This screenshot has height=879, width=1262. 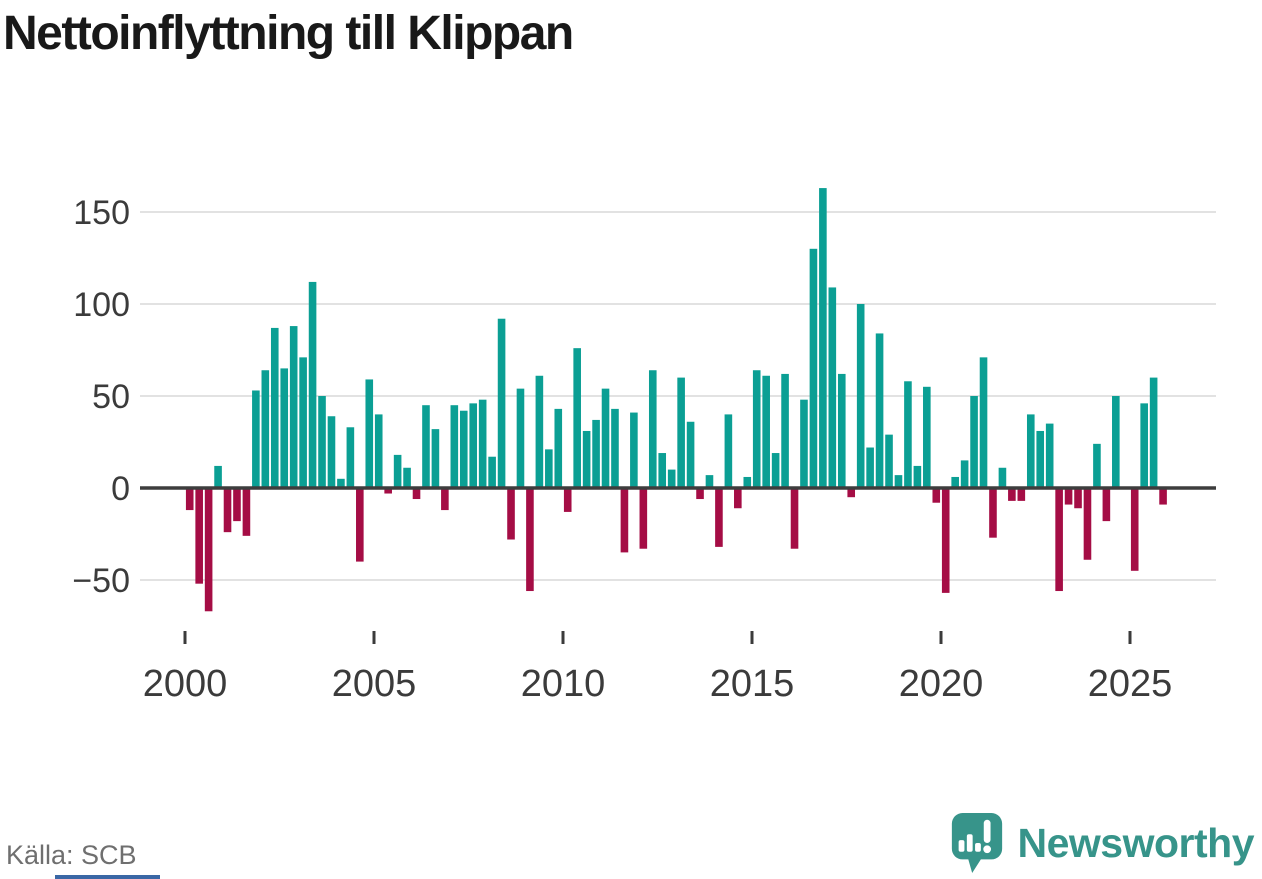 I want to click on bar-2024Q1, so click(x=1097, y=465).